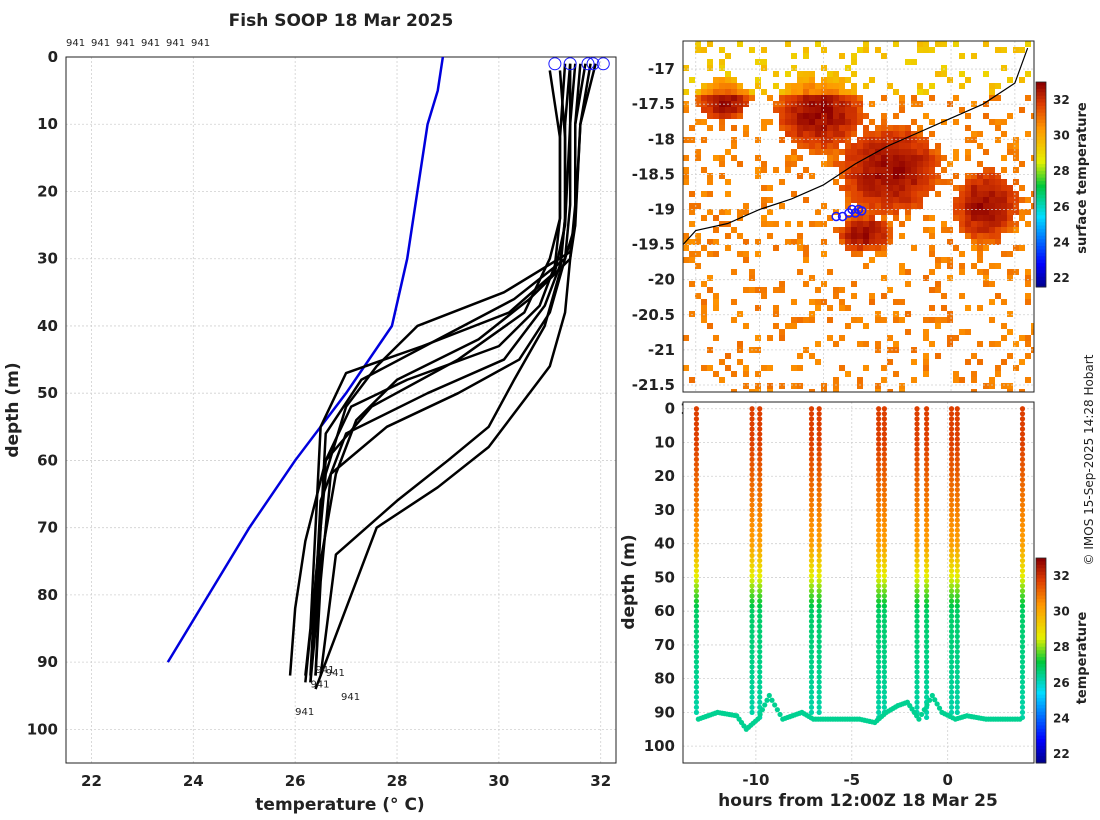 The height and width of the screenshot is (820, 1100). I want to click on section-ytick: 10, so click(664, 442).